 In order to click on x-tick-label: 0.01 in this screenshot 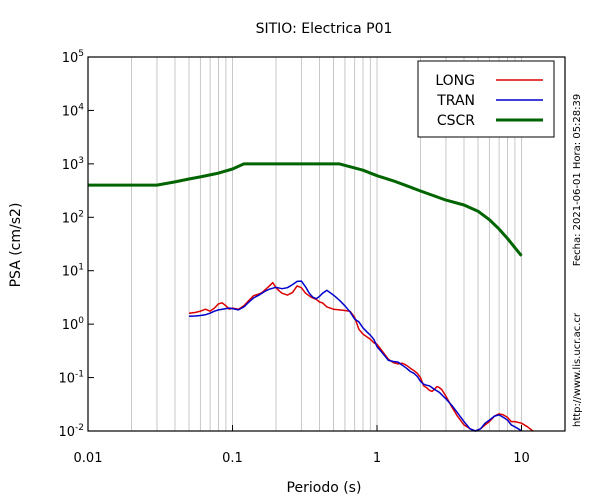, I will do `click(88, 458)`.